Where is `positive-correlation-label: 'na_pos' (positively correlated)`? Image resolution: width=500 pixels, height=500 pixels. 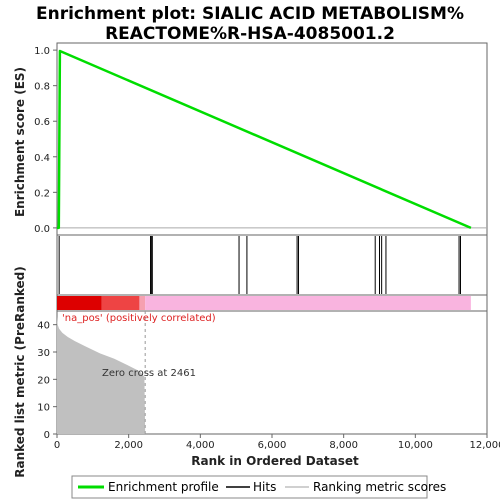 positive-correlation-label: 'na_pos' (positively correlated) is located at coordinates (139, 318).